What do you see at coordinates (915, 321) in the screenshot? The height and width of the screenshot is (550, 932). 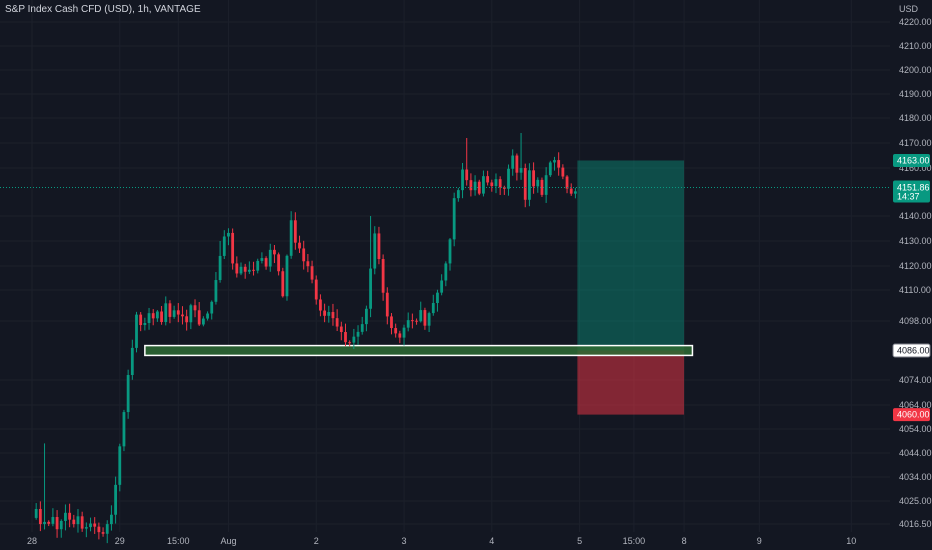 I see `price-tick-label: 4098.00` at bounding box center [915, 321].